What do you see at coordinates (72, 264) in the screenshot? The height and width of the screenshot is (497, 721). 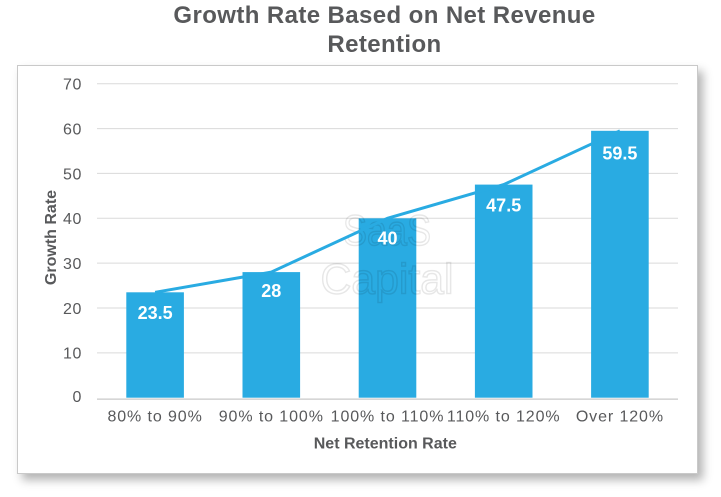 I see `svg-text: 30` at bounding box center [72, 264].